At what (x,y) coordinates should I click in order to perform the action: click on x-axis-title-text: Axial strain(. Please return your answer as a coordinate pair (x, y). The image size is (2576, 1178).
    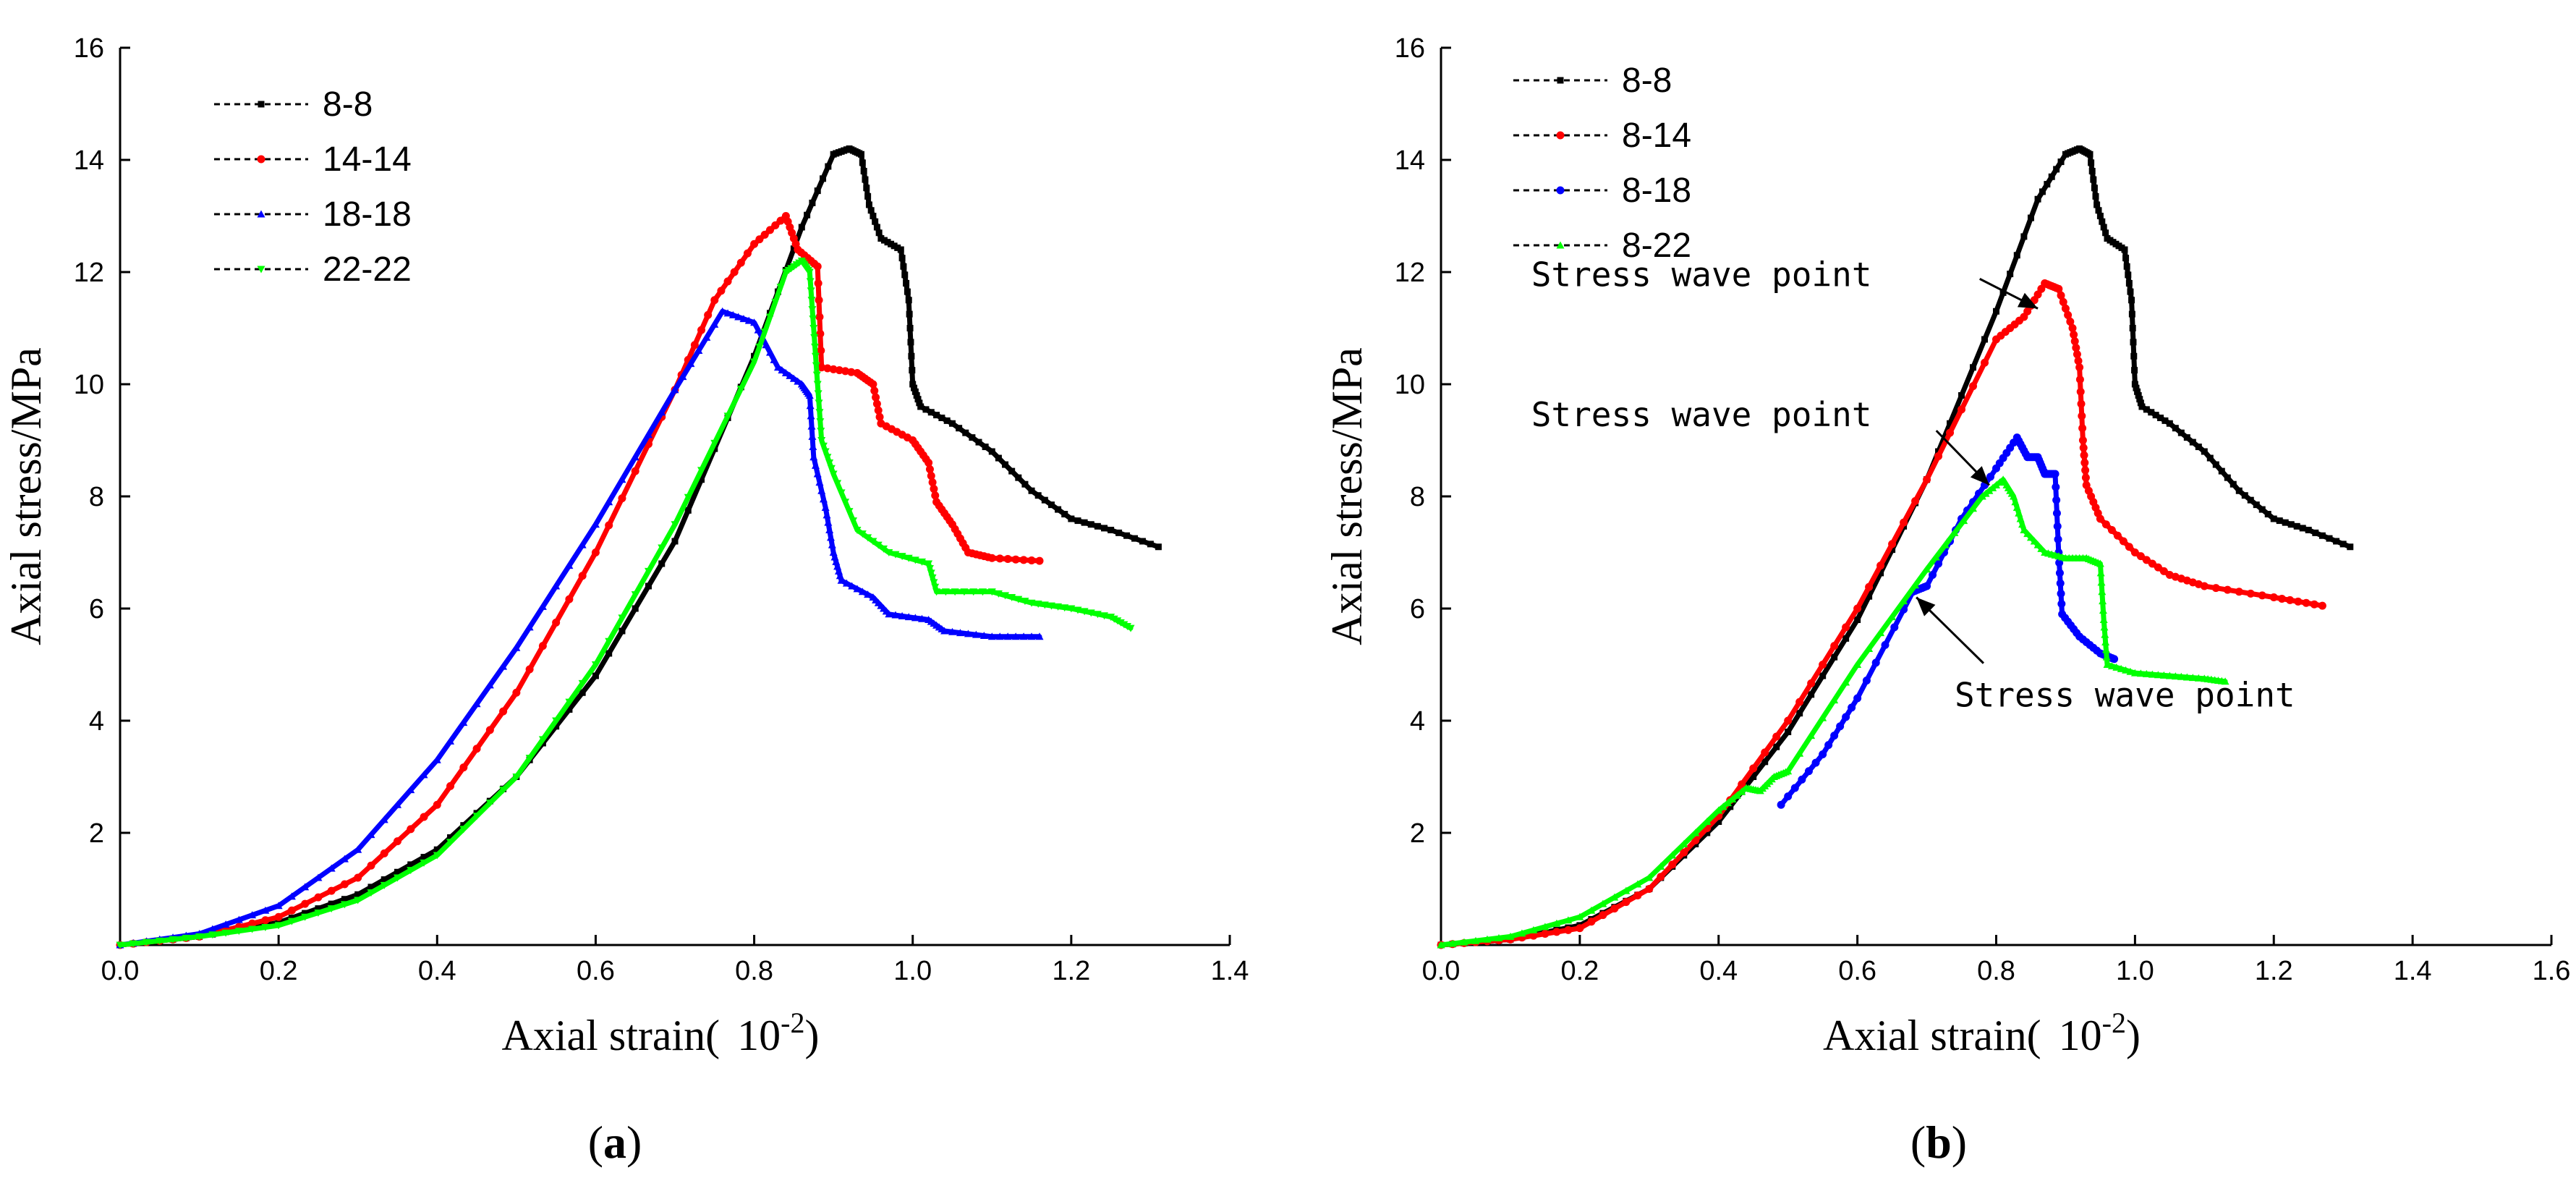
    Looking at the image, I should click on (611, 1035).